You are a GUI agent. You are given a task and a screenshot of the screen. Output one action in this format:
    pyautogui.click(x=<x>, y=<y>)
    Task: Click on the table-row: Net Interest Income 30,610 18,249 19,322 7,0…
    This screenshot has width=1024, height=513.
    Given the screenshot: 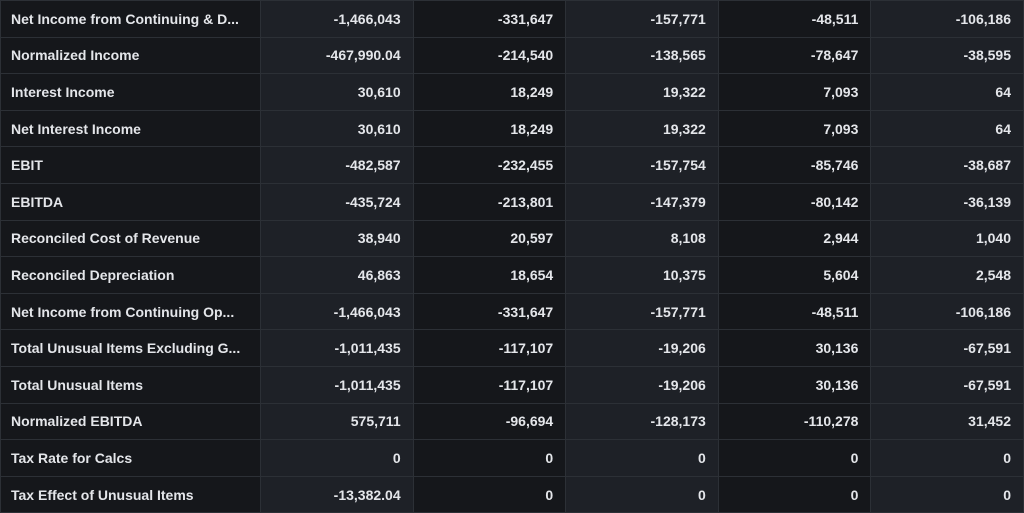 What is the action you would take?
    pyautogui.click(x=512, y=128)
    